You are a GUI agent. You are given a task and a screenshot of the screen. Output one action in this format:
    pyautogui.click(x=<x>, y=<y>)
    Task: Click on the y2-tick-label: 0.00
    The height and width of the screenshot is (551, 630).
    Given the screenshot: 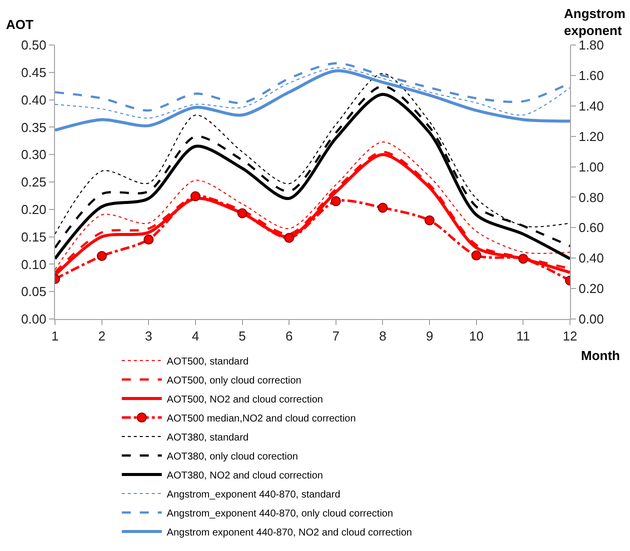 What is the action you would take?
    pyautogui.click(x=591, y=319)
    